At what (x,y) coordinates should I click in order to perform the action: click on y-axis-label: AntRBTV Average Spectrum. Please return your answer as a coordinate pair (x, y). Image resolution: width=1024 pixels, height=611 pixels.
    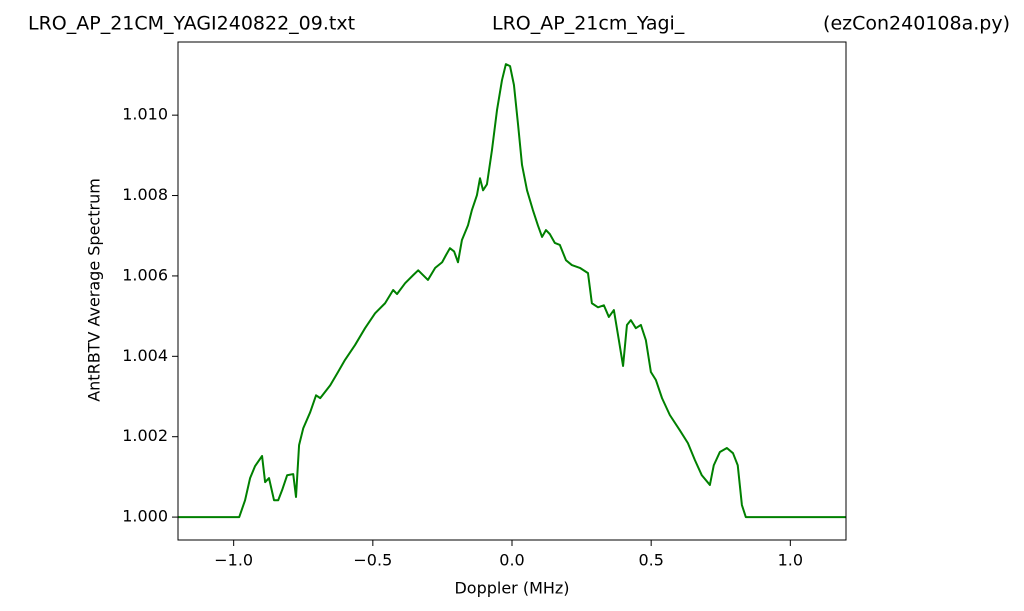
    Looking at the image, I should click on (94, 290).